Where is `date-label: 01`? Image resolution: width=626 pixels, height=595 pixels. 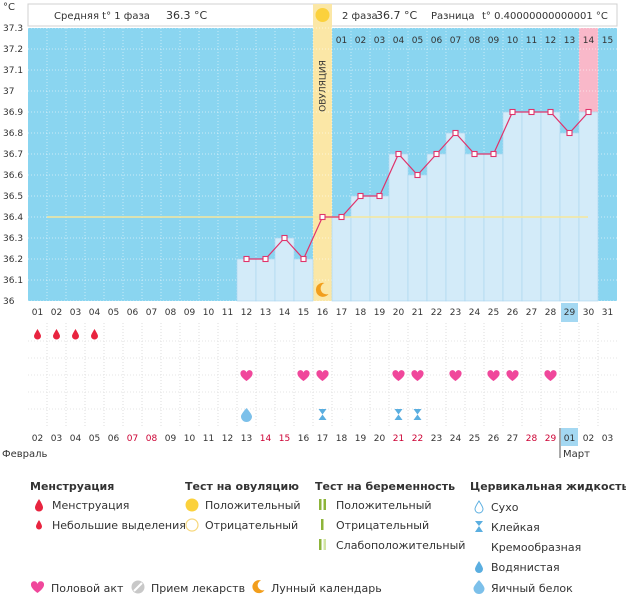 date-label: 01 is located at coordinates (569, 439).